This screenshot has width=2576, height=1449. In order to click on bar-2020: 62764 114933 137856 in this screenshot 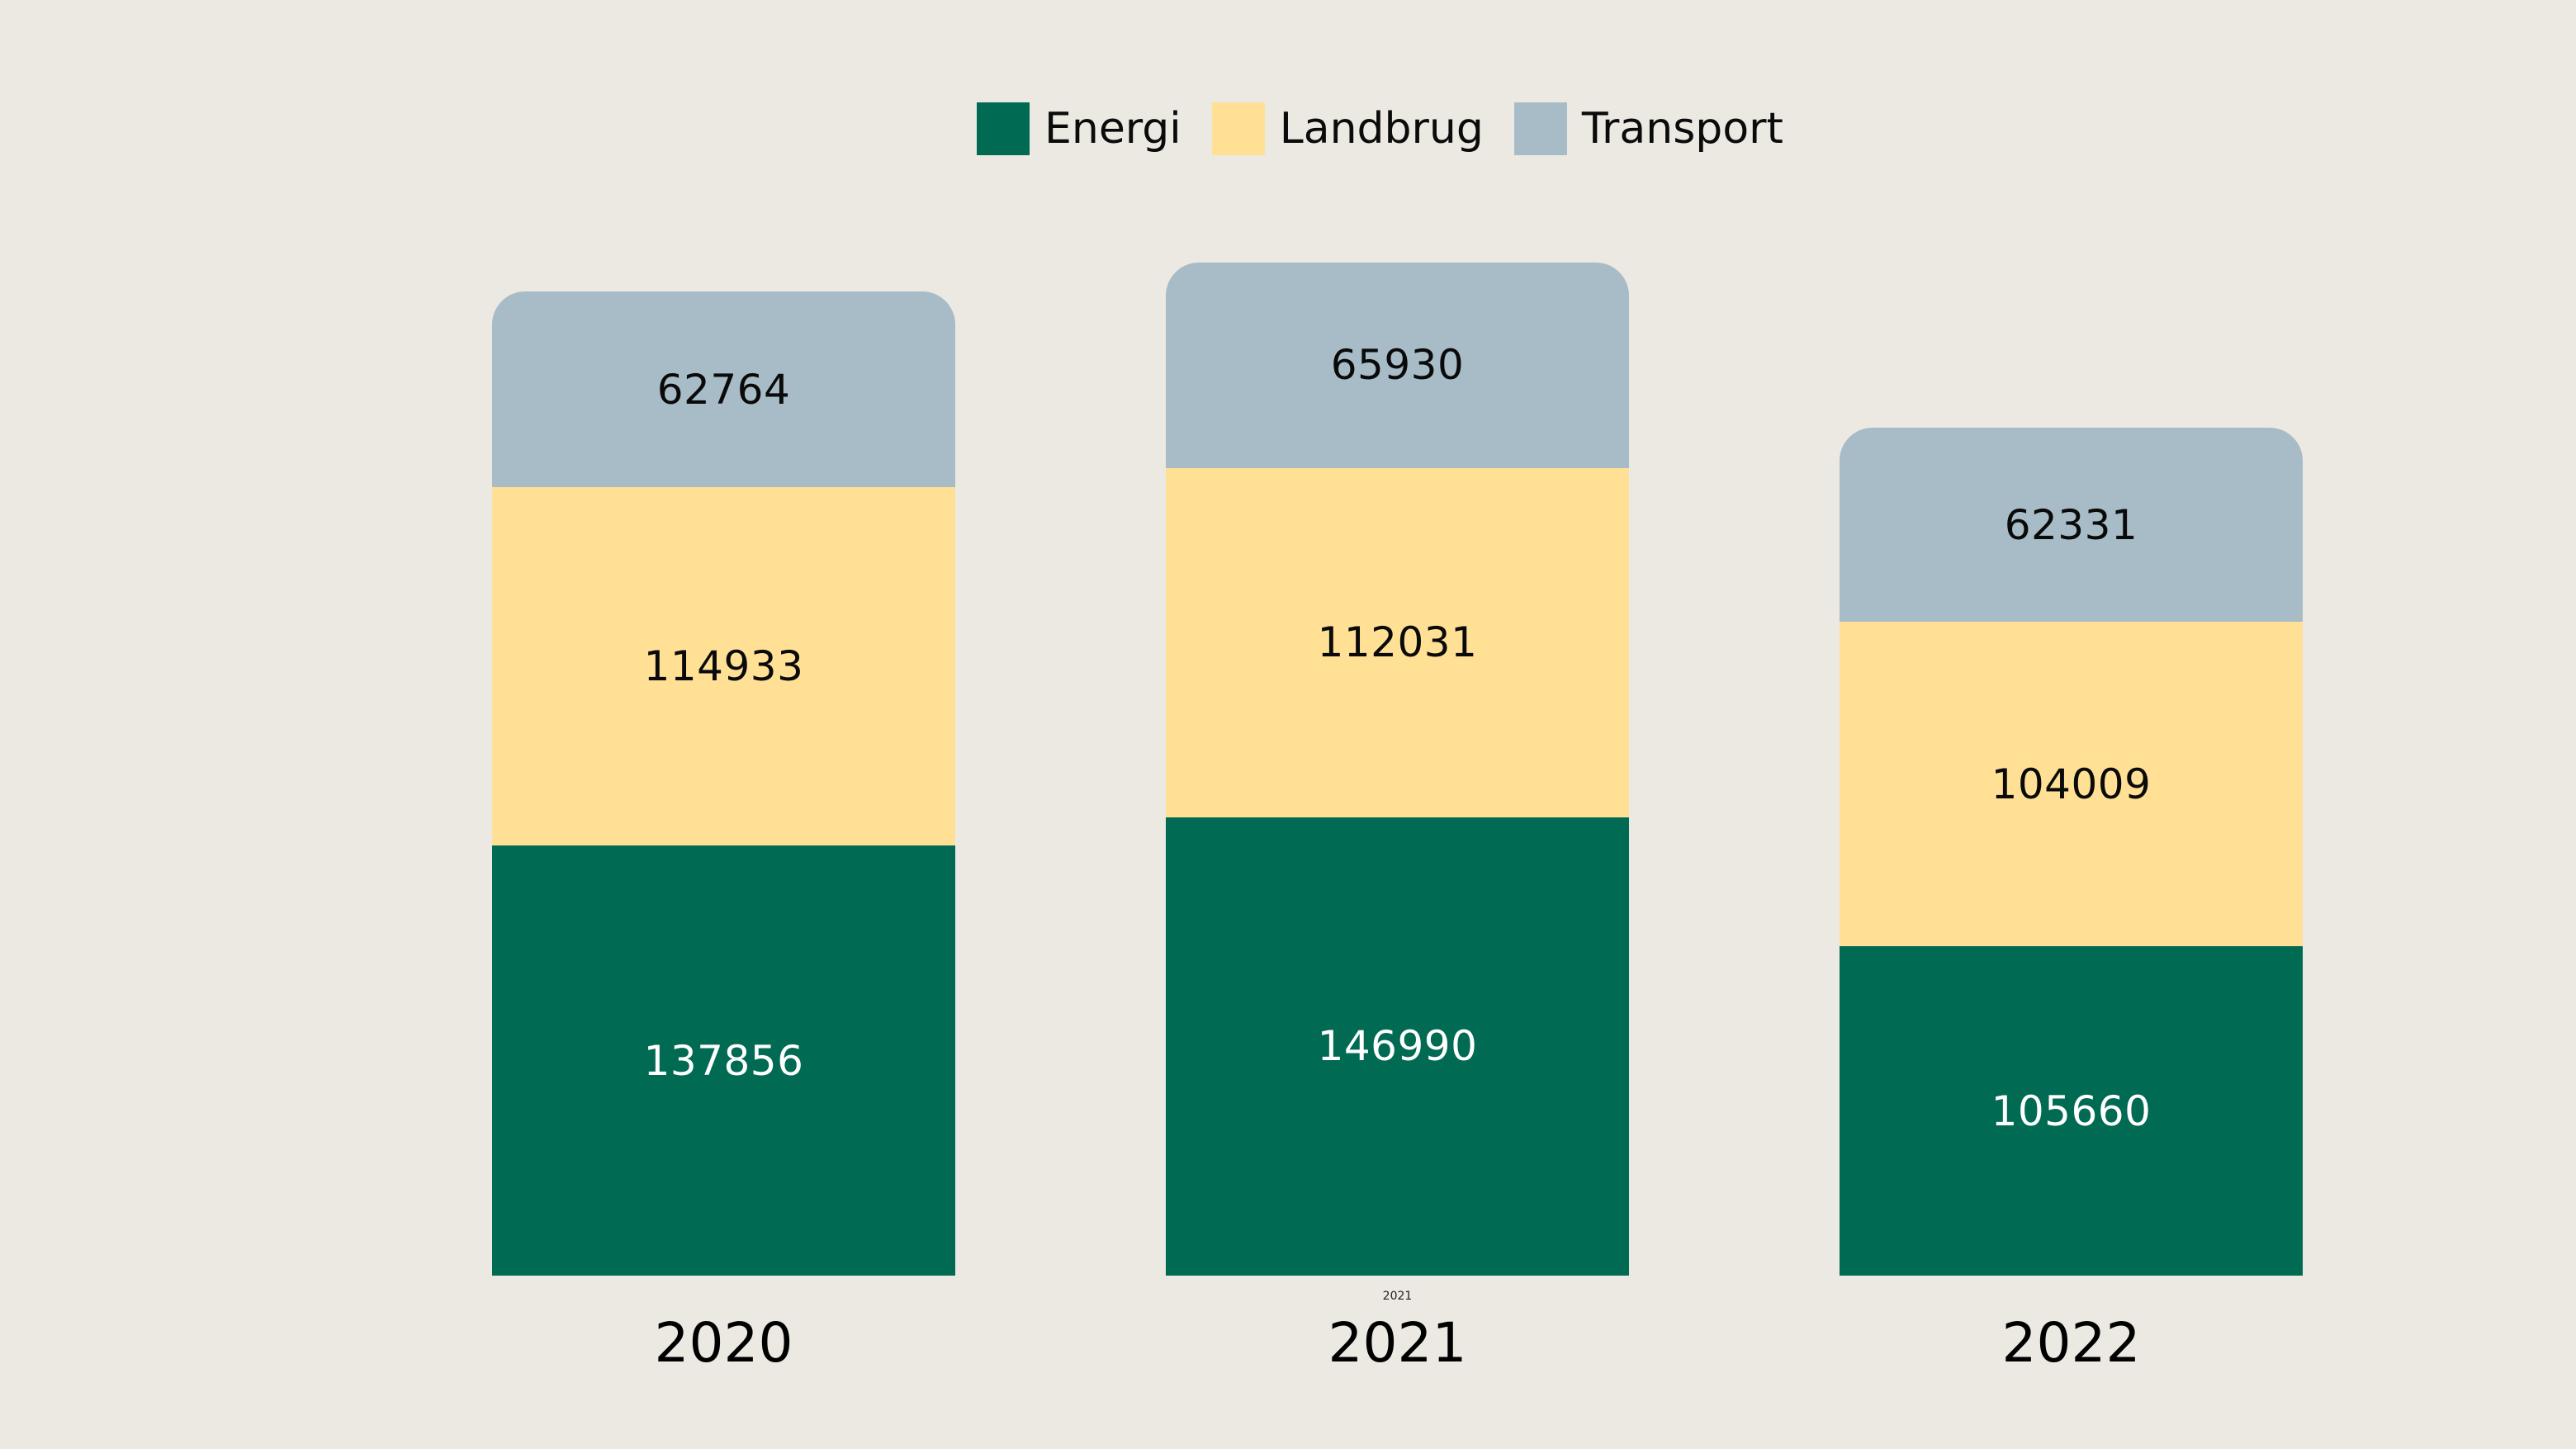, I will do `click(723, 783)`.